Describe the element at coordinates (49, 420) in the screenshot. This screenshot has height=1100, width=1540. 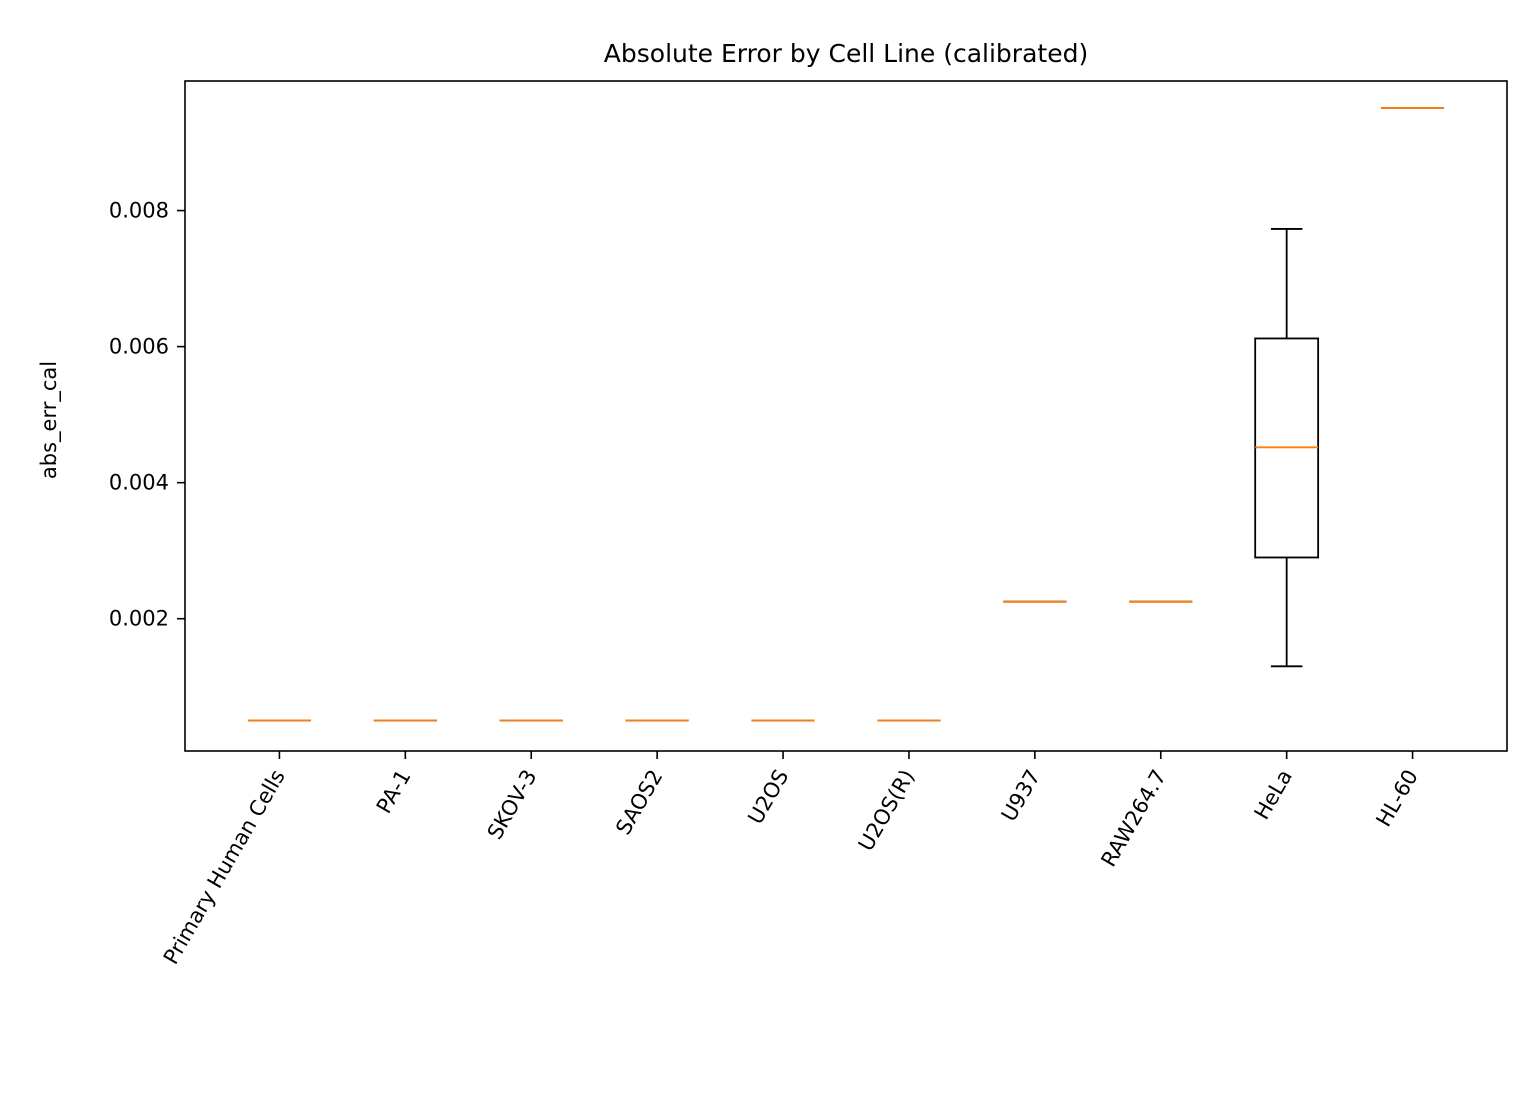
I see `y-axis-label: abs_err_cal` at that location.